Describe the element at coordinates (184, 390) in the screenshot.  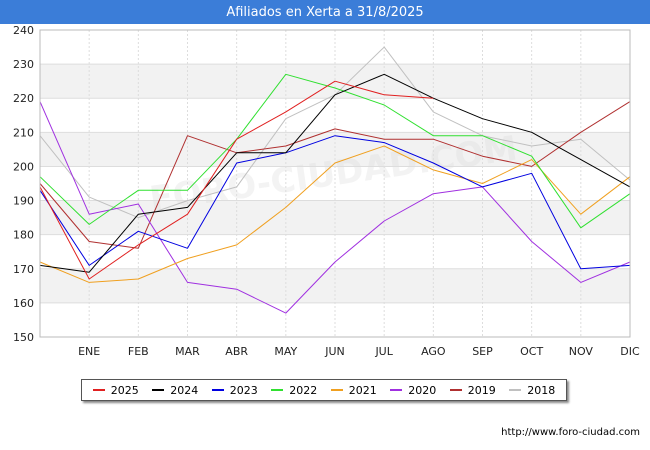
I see `legend-label: 2024` at that location.